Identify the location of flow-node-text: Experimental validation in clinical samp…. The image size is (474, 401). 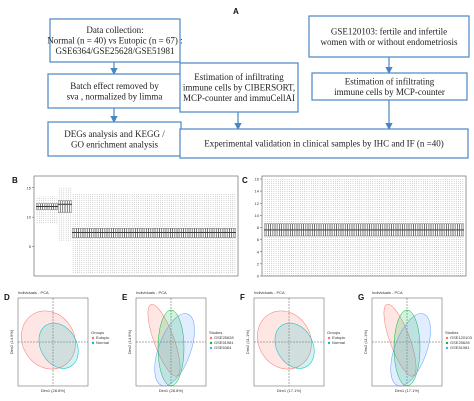
(324, 144).